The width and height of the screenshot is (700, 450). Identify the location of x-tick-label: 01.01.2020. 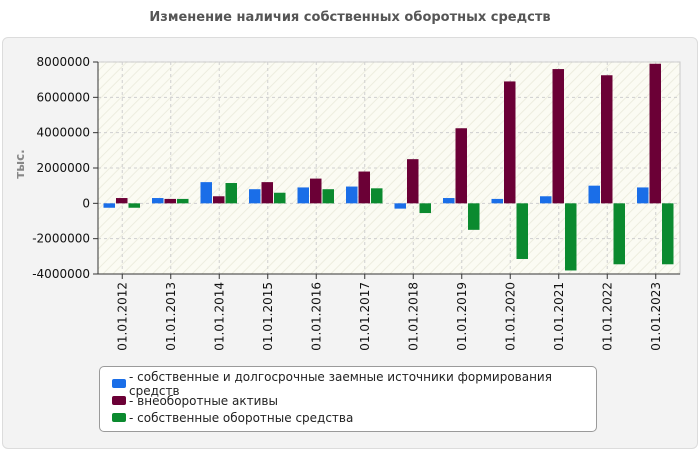
(510, 316).